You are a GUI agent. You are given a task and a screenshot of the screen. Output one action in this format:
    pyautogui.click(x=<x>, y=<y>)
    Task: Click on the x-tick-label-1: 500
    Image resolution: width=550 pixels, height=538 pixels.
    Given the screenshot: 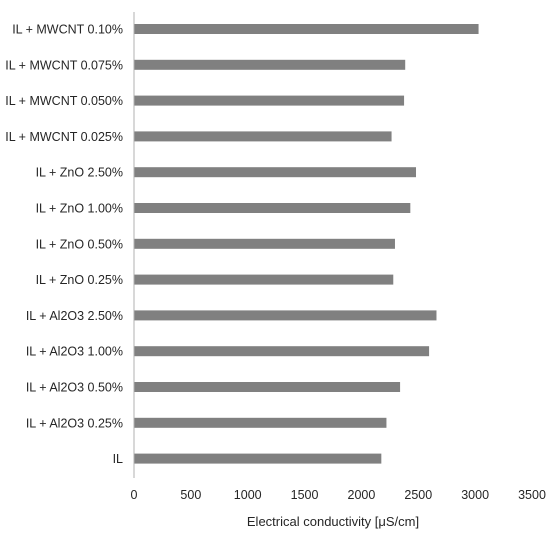 What is the action you would take?
    pyautogui.click(x=190, y=495)
    